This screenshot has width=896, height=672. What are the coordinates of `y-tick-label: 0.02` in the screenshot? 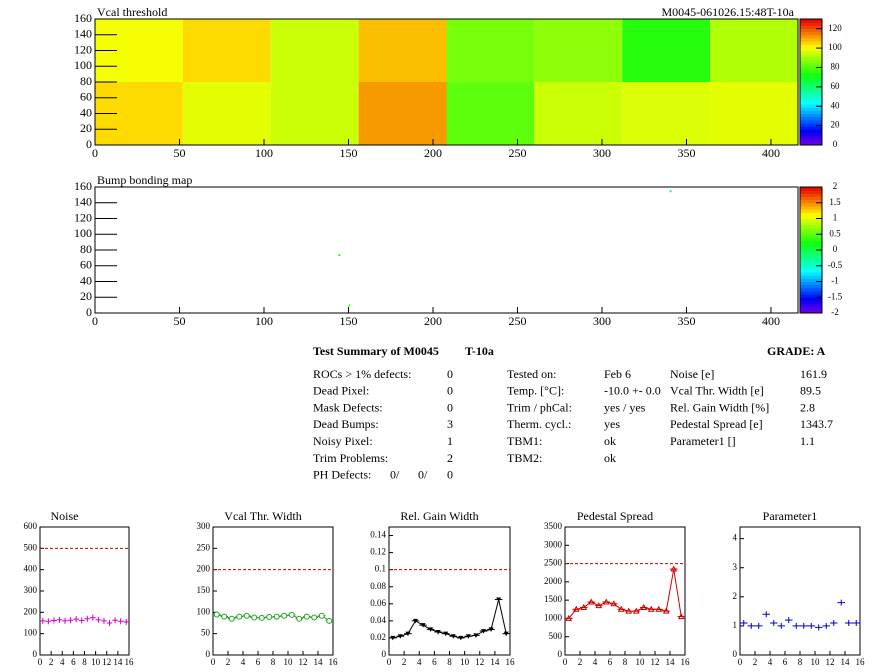 It's located at (378, 637).